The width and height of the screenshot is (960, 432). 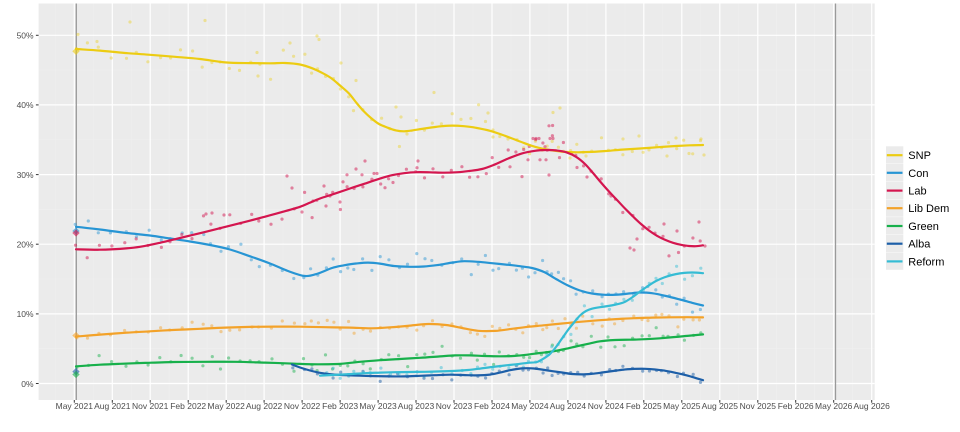 What do you see at coordinates (530, 406) in the screenshot?
I see `svg-text: May 2024` at bounding box center [530, 406].